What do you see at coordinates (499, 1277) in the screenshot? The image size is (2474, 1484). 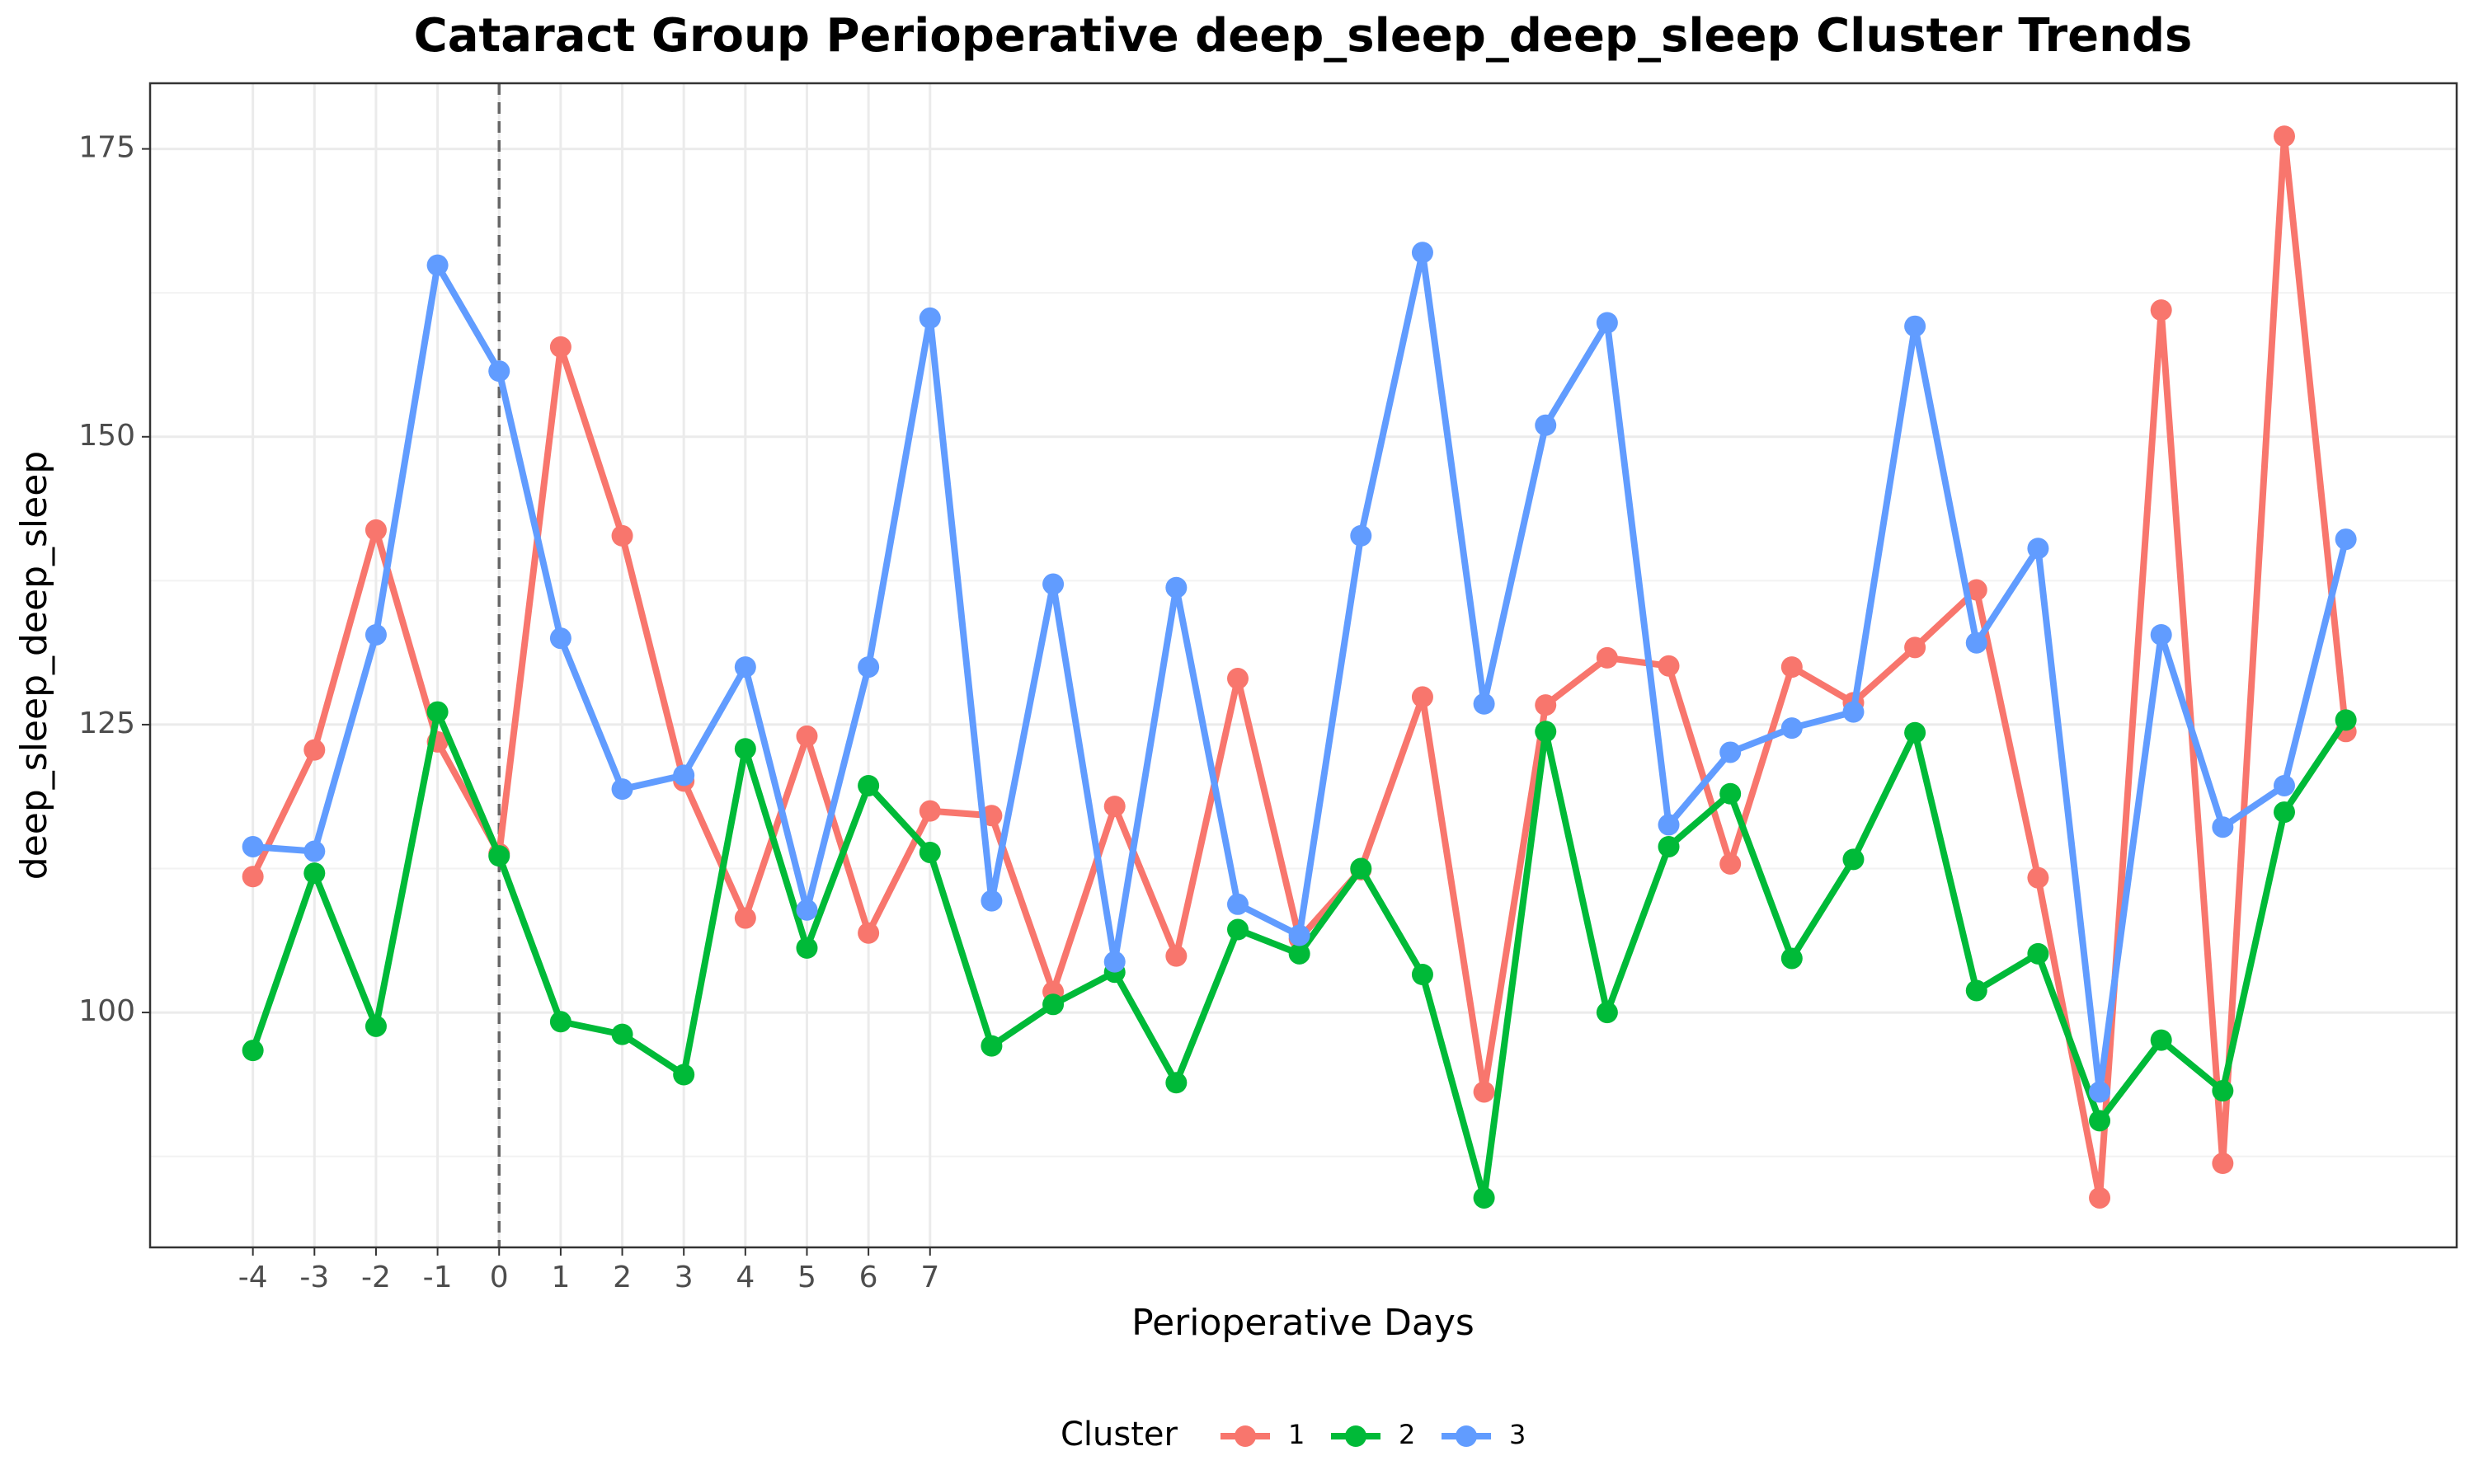 I see `x-tick-label: 0` at bounding box center [499, 1277].